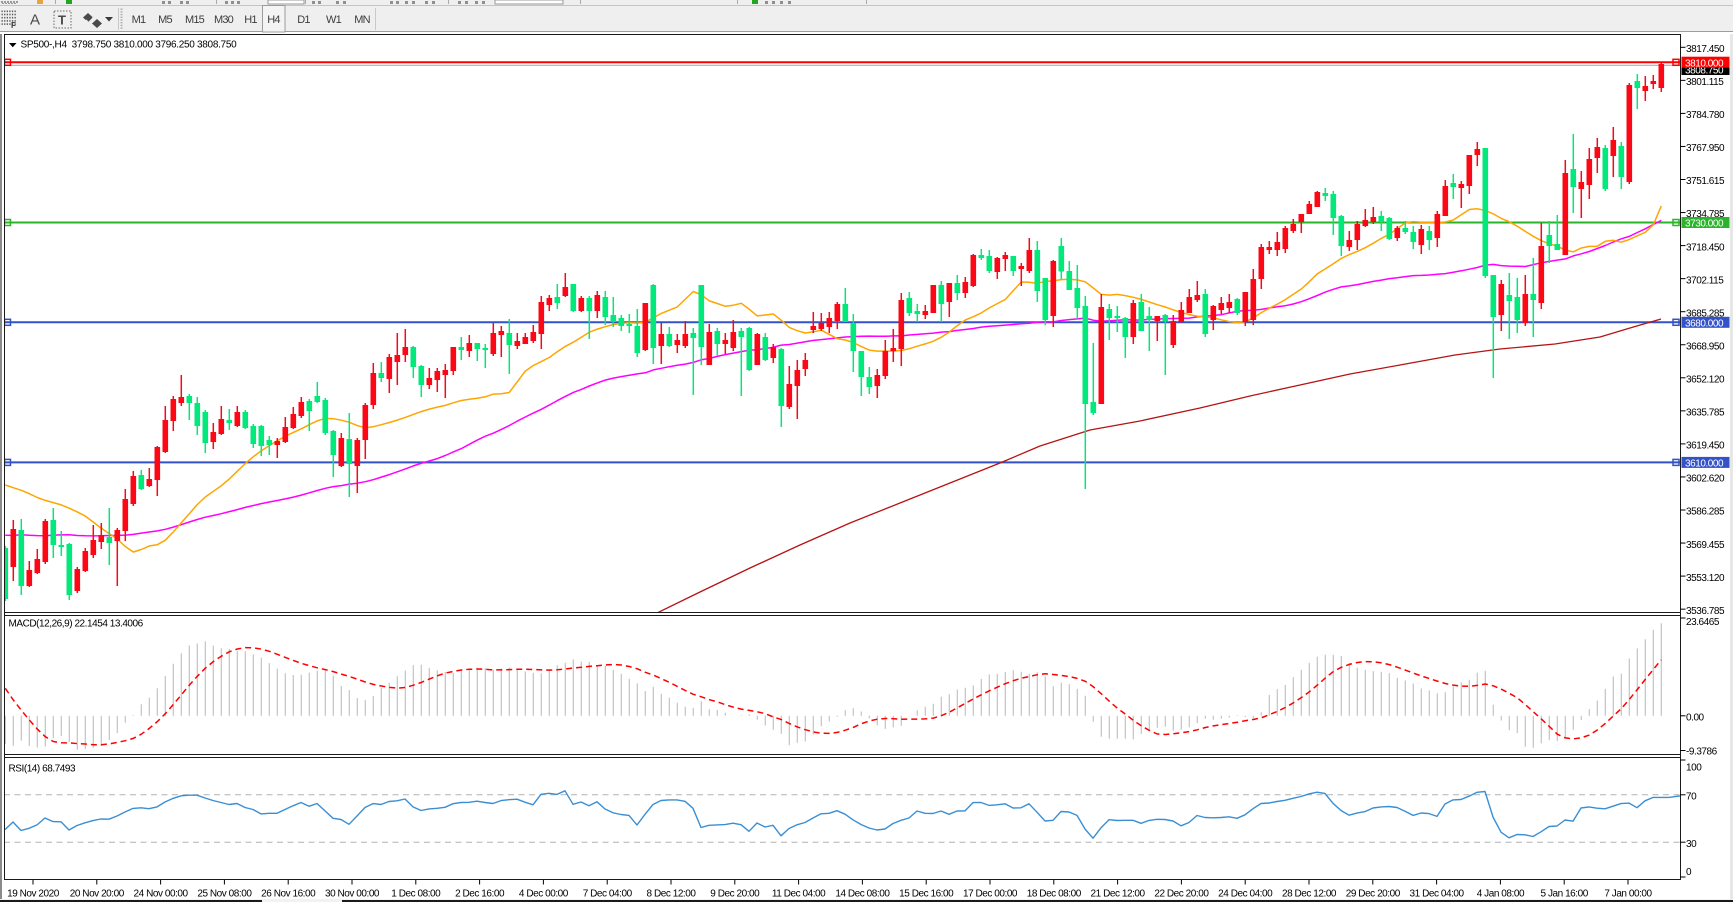 The image size is (1733, 902). I want to click on svg-text: 3536.785, so click(1705, 611).